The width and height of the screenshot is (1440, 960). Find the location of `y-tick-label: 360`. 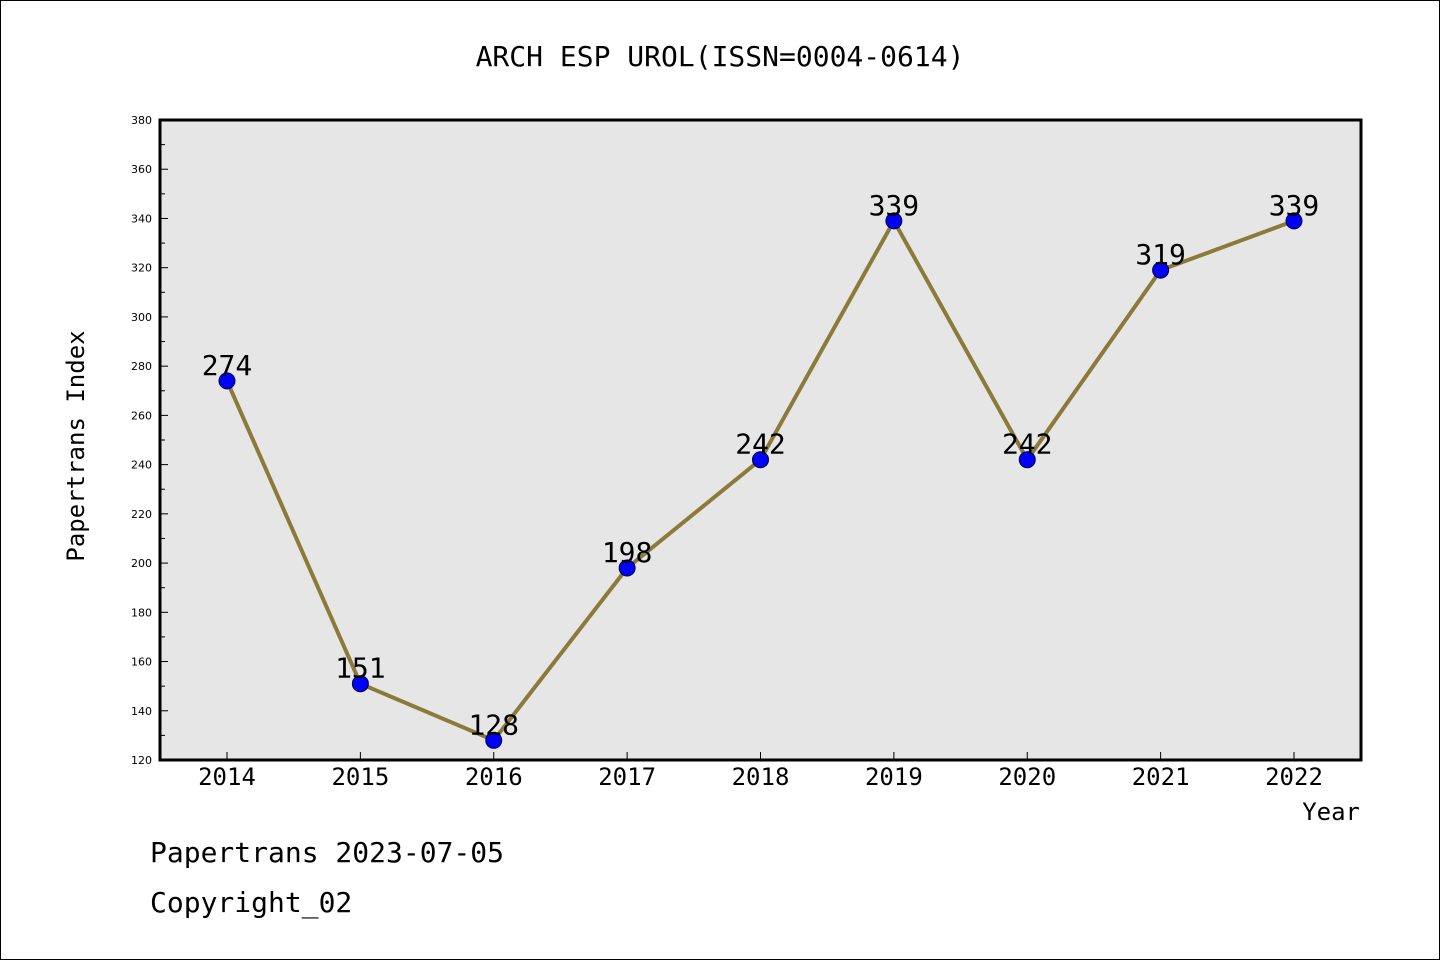

y-tick-label: 360 is located at coordinates (141, 169).